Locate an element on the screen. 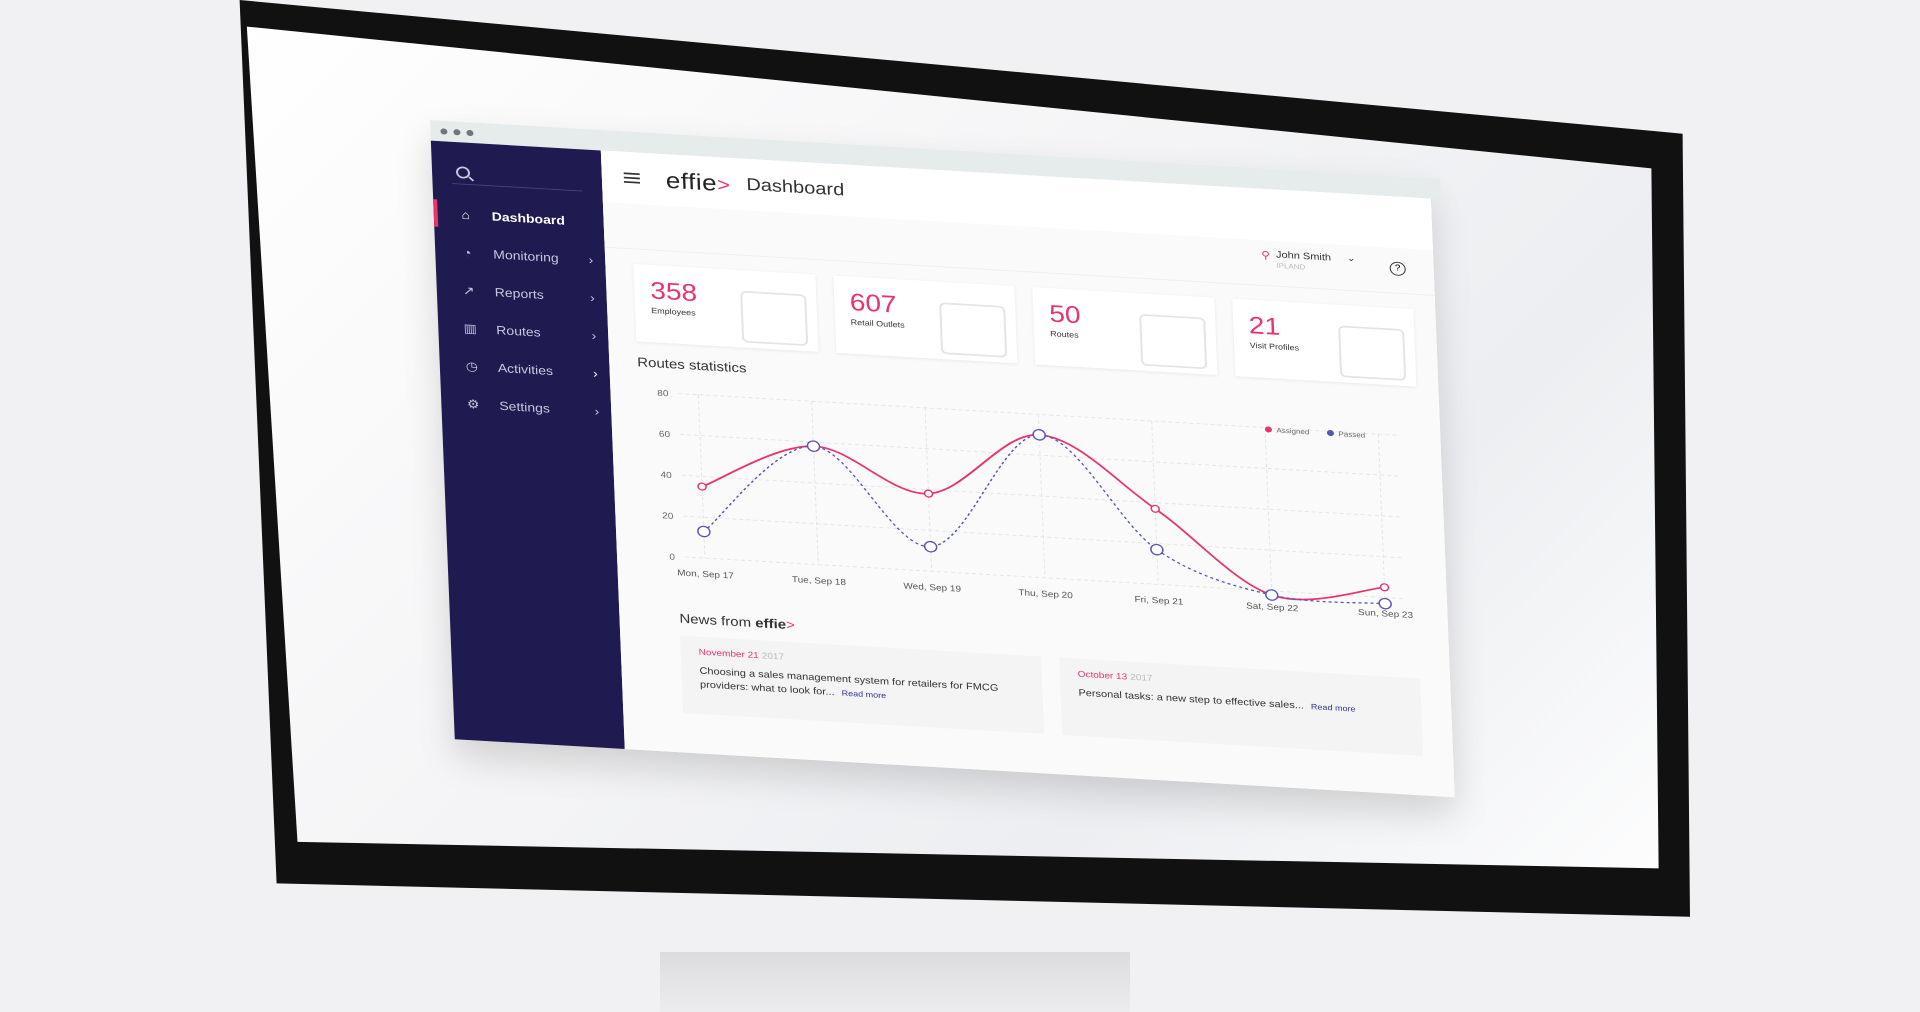  sidebar-item-label: Routes is located at coordinates (518, 331).